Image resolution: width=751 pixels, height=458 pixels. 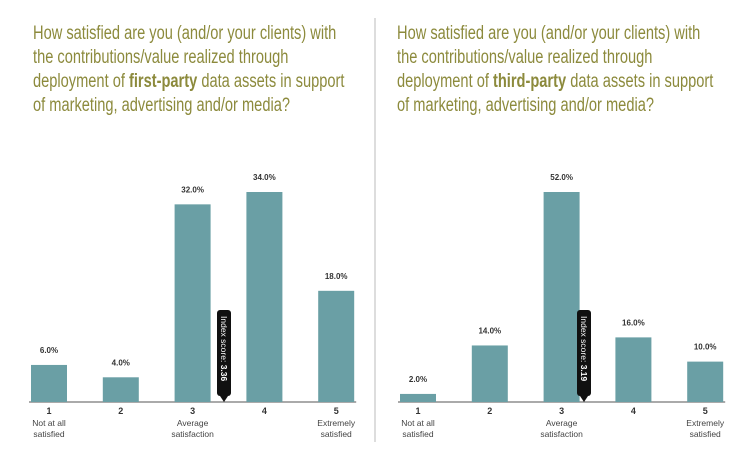 I want to click on value-label: 6.0%, so click(x=49, y=350).